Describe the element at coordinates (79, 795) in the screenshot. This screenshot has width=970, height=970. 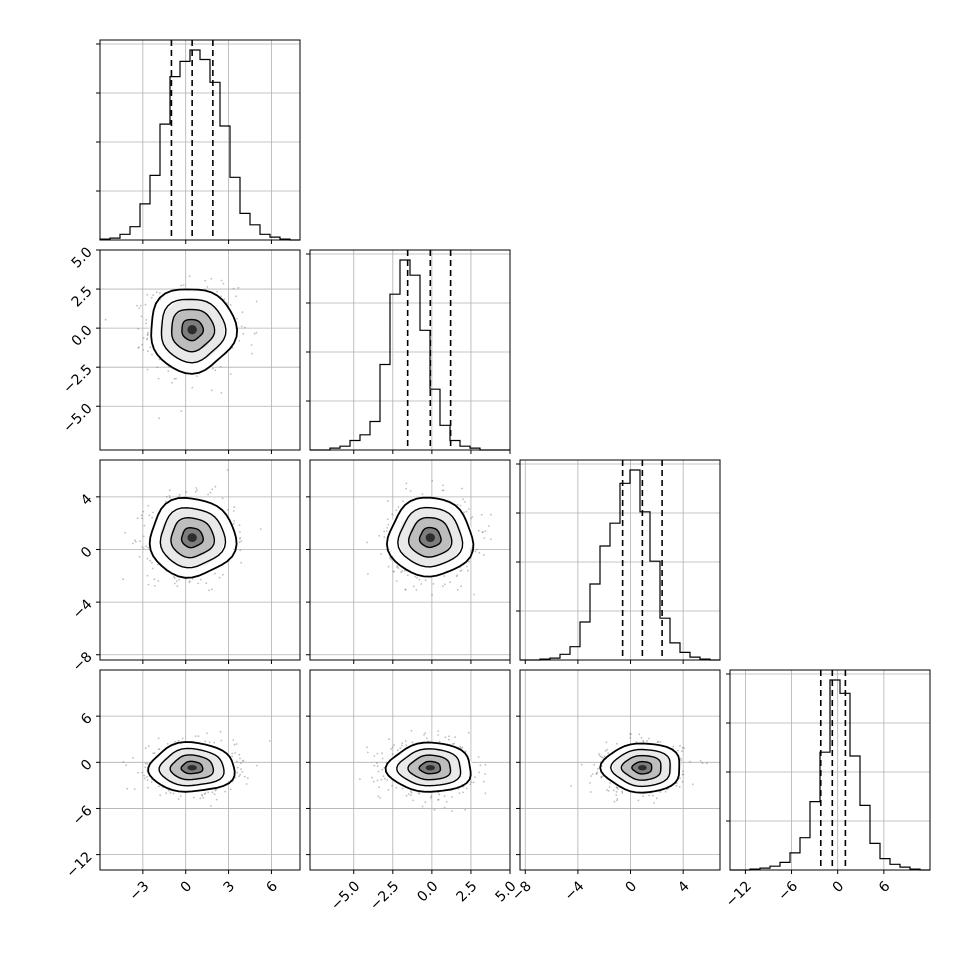
I see `y-tick-labels-row-3: −12 −6 0 6` at that location.